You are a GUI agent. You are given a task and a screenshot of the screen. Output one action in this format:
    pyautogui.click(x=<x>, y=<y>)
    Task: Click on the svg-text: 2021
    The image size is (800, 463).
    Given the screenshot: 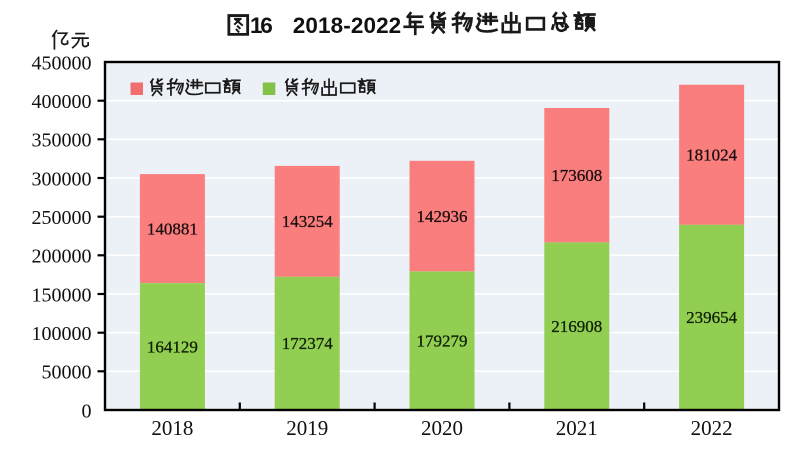 What is the action you would take?
    pyautogui.click(x=577, y=428)
    